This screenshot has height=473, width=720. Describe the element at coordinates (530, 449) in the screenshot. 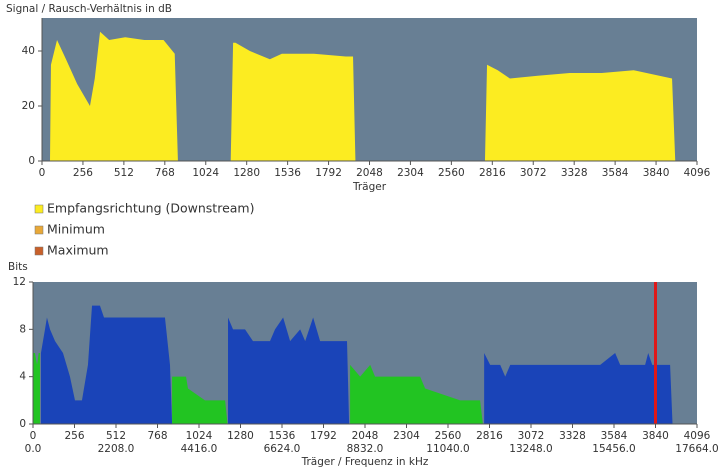

I see `freq-tick-label: 13248.0` at that location.